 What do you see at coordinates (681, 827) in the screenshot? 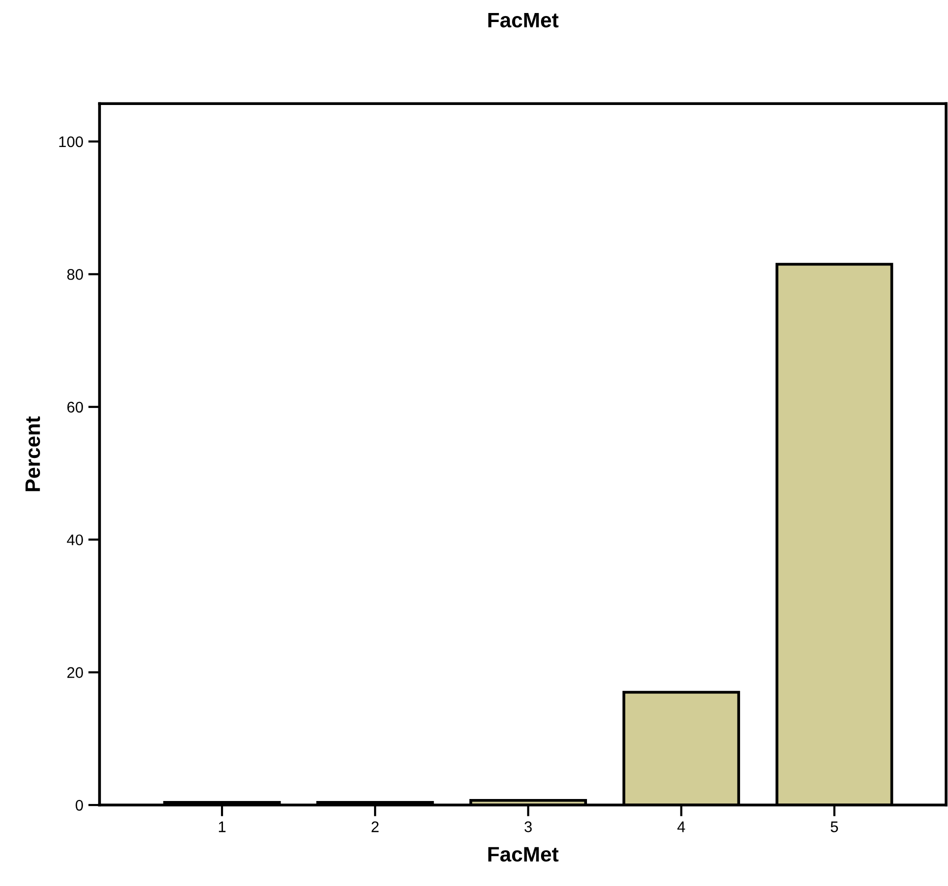
I see `x-tick-label: 4` at bounding box center [681, 827].